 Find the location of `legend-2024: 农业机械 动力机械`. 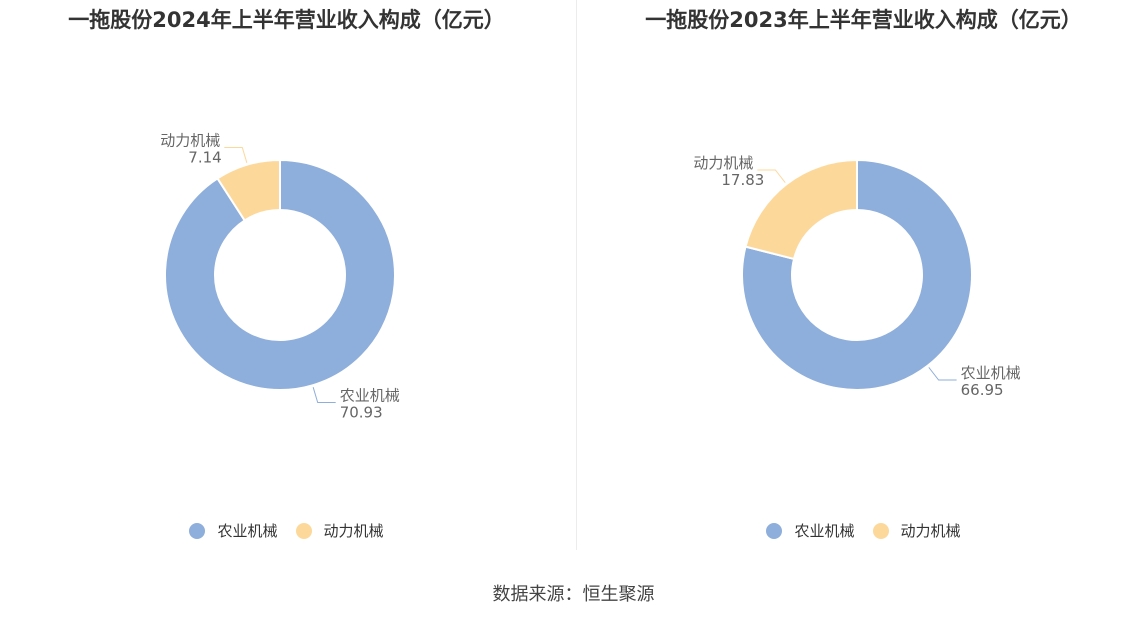

legend-2024: 农业机械 动力机械 is located at coordinates (286, 530).